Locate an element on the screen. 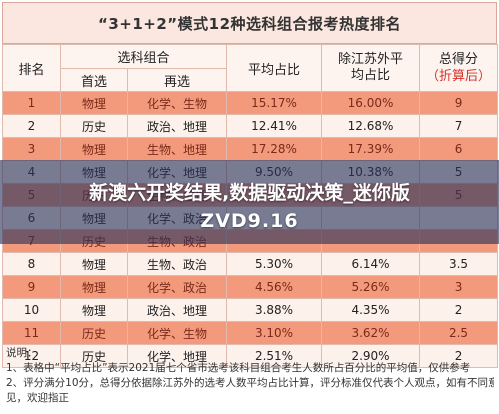  cell-suzhou: 5.26% is located at coordinates (371, 287).